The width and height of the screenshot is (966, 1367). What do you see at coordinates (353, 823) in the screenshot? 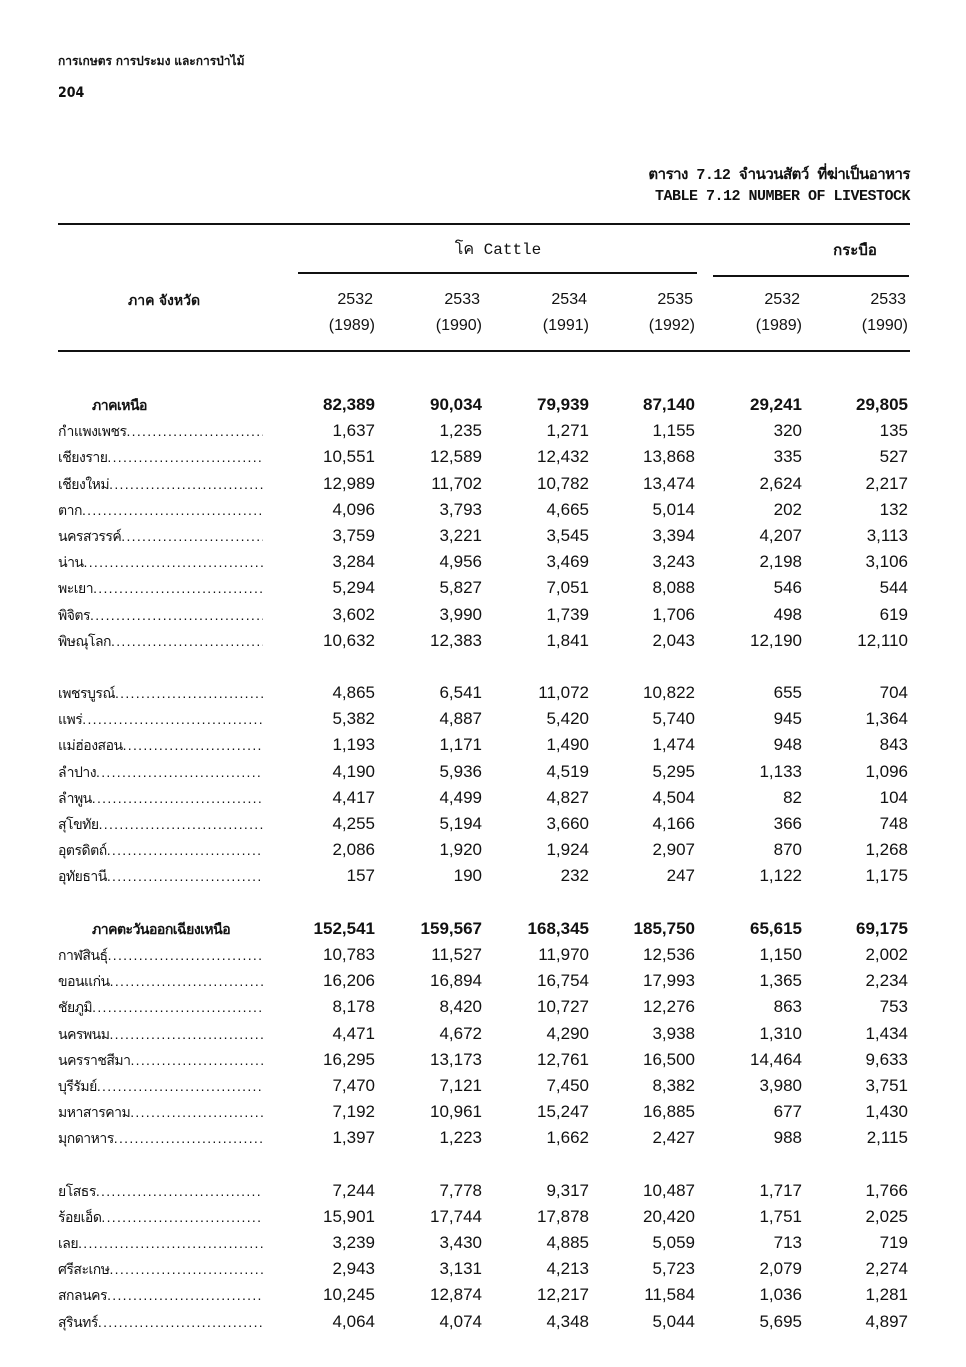
I see `cell-value: 4,255` at bounding box center [353, 823].